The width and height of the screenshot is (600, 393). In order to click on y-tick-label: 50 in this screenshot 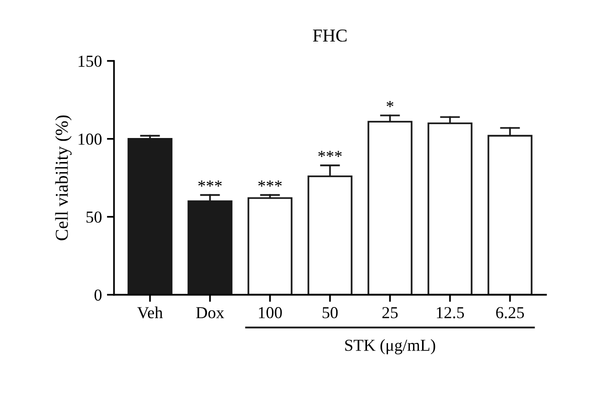, I will do `click(94, 217)`.